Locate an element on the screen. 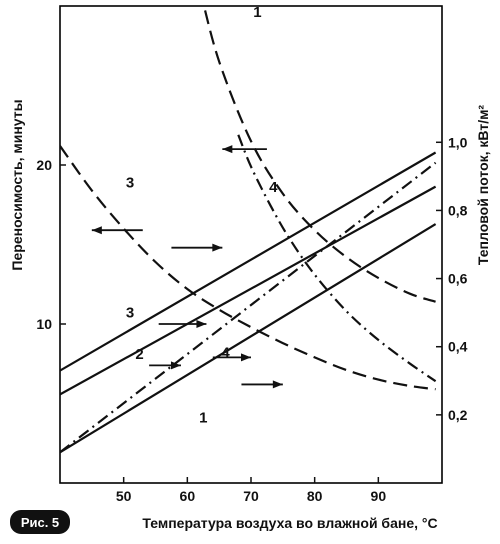 Image resolution: width=500 pixels, height=544 pixels. y-right-tick-label-0,6: 0,6 is located at coordinates (458, 279).